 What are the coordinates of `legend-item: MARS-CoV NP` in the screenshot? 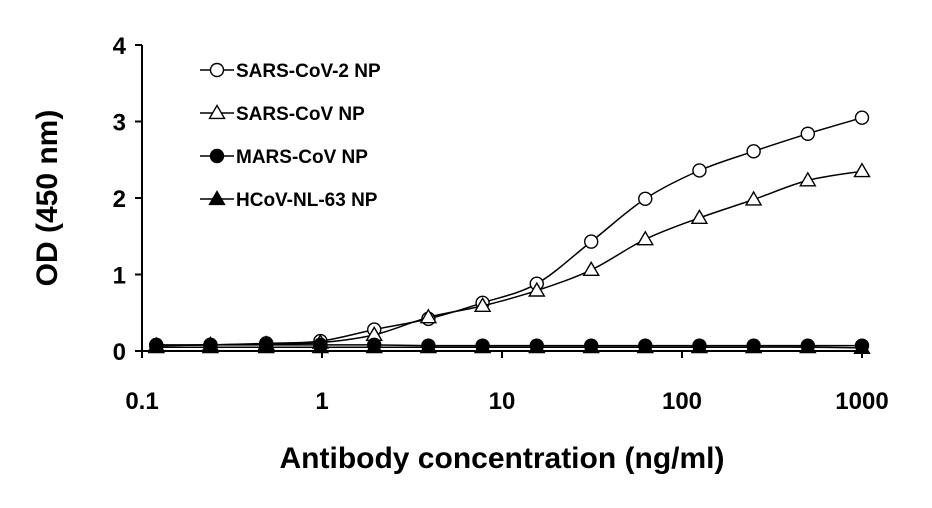 It's located at (284, 157).